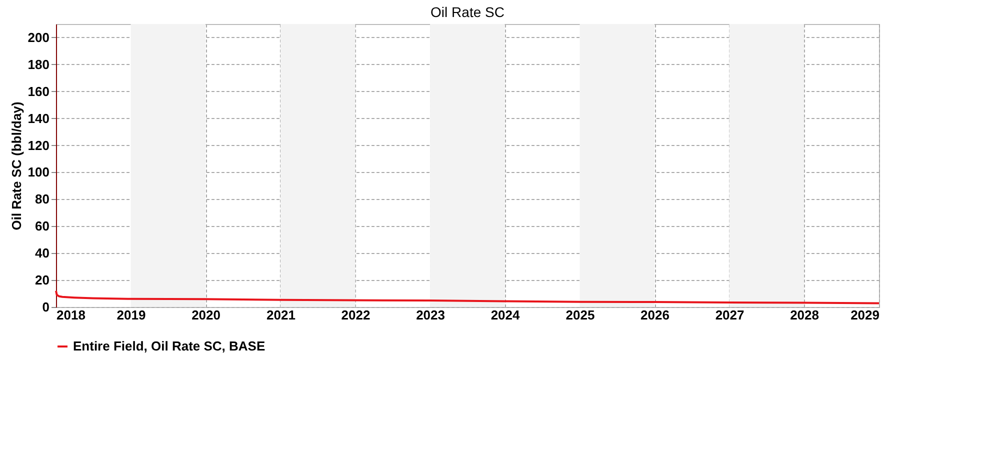 This screenshot has height=474, width=989. What do you see at coordinates (467, 297) in the screenshot?
I see `line-series` at bounding box center [467, 297].